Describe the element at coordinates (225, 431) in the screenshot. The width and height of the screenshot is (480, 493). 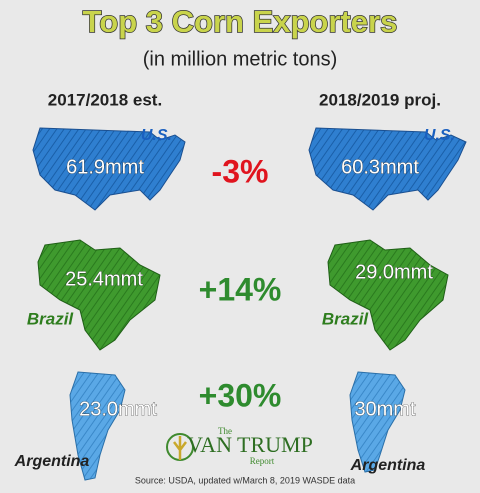
I see `logo-text: The` at that location.